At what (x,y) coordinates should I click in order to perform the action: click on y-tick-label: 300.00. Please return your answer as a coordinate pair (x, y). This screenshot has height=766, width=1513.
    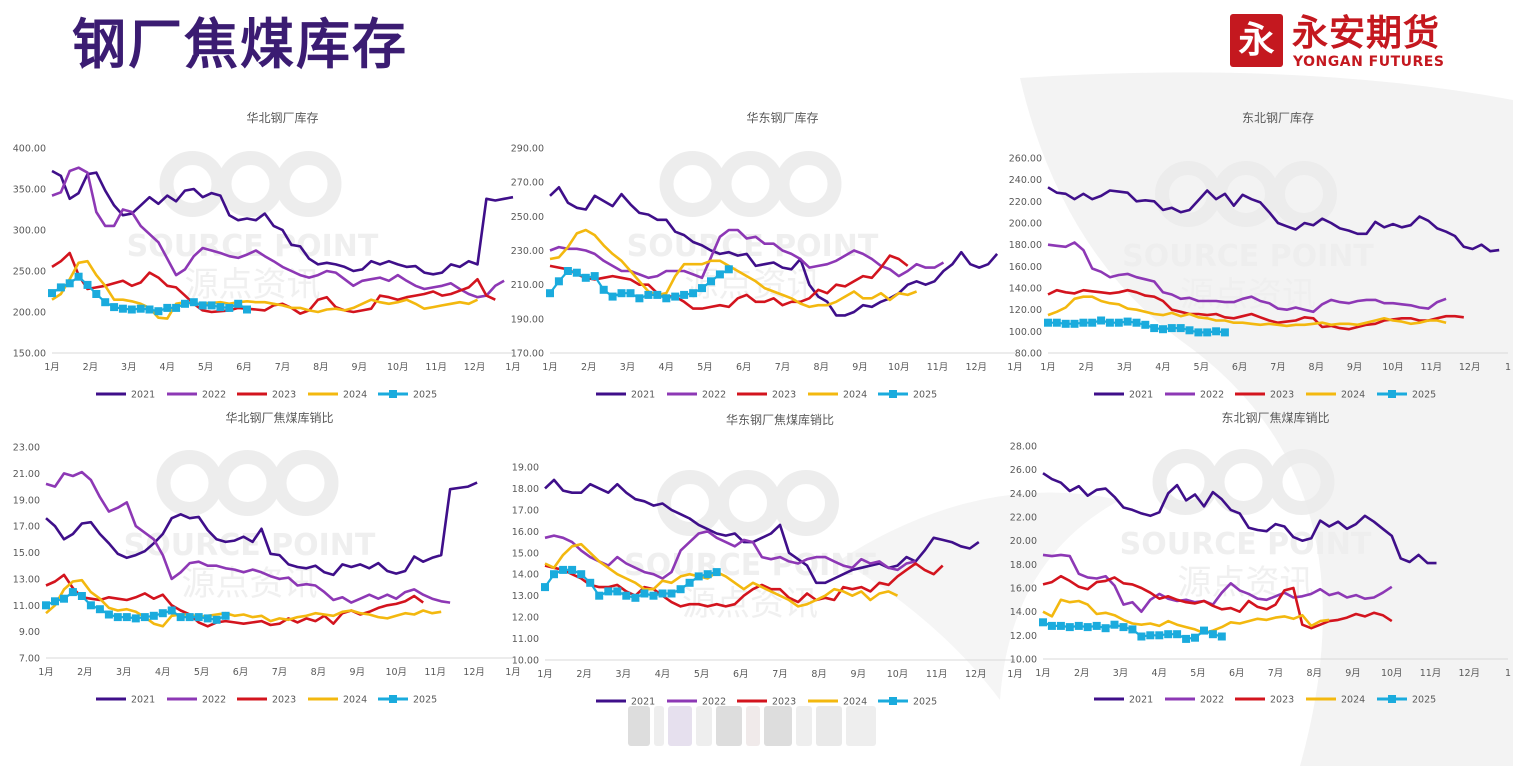
    Looking at the image, I should click on (29, 231).